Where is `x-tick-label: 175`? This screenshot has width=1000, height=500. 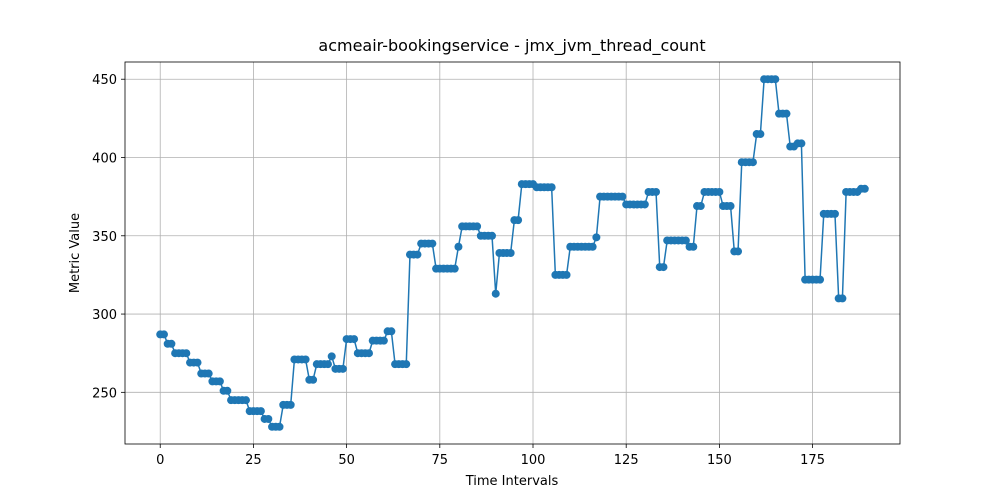
x-tick-label: 175 is located at coordinates (812, 460).